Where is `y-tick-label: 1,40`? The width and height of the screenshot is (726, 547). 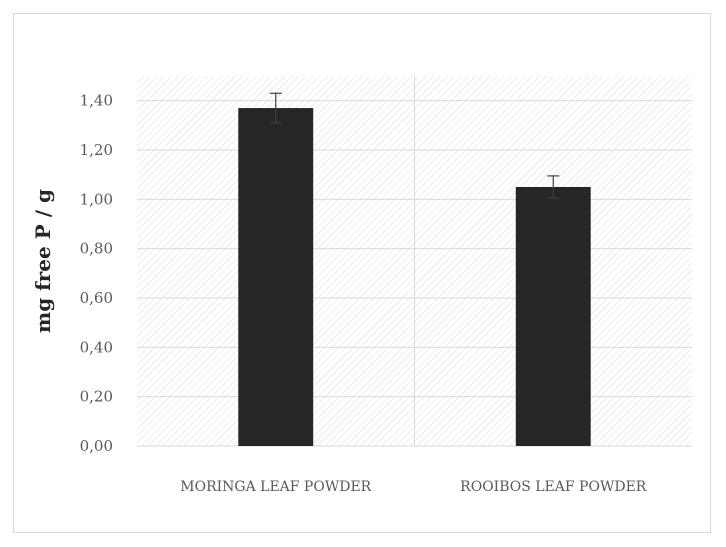 y-tick-label: 1,40 is located at coordinates (96, 101).